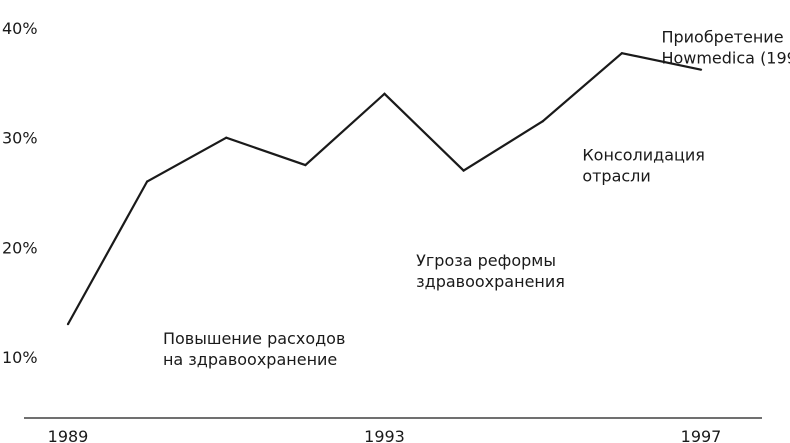  I want to click on annotation-line: здравоохранения, so click(490, 281).